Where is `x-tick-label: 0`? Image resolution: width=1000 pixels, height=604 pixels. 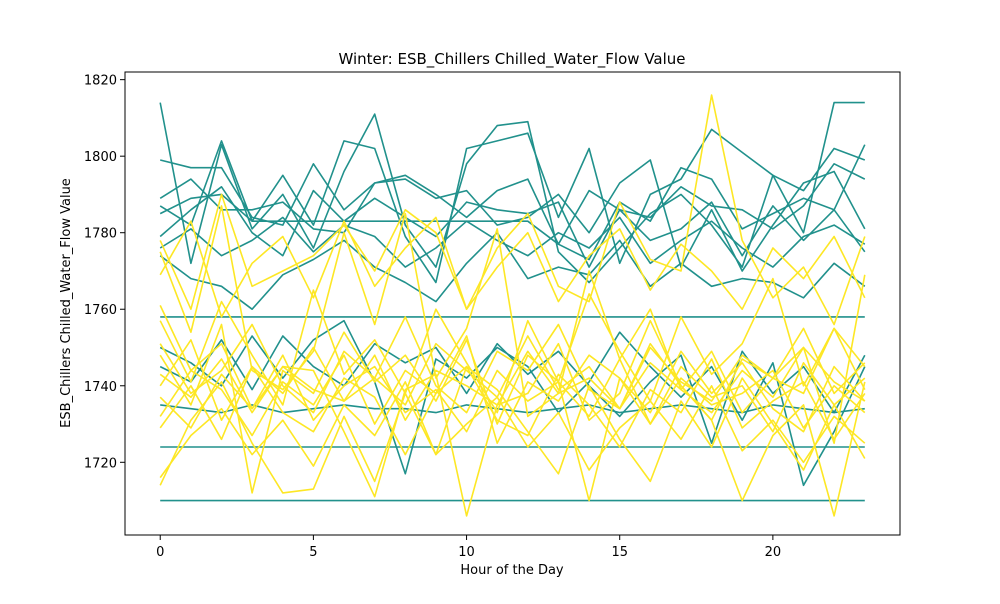
x-tick-label: 0 is located at coordinates (160, 552).